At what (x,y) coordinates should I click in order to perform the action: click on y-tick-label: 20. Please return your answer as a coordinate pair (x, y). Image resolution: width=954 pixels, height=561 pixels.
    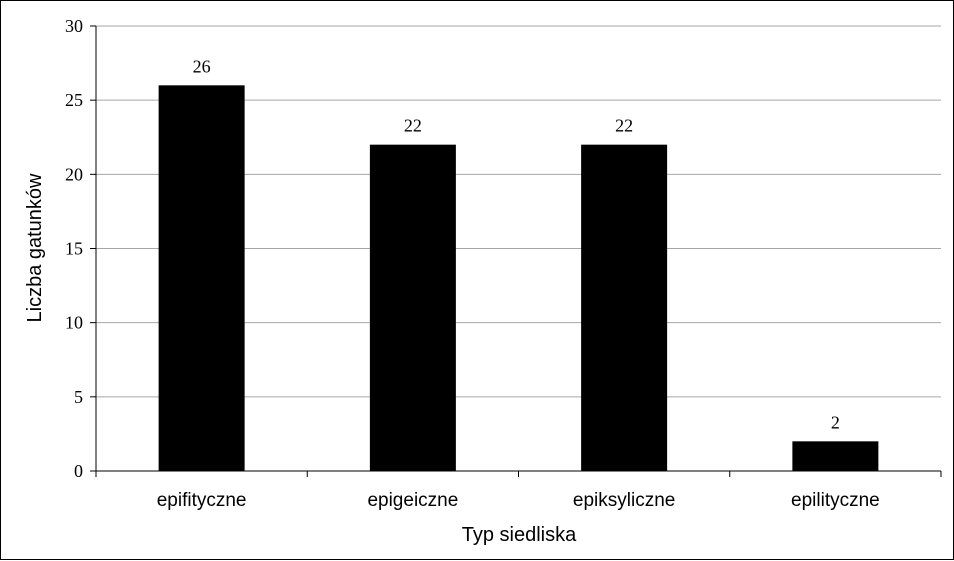
    Looking at the image, I should click on (74, 174).